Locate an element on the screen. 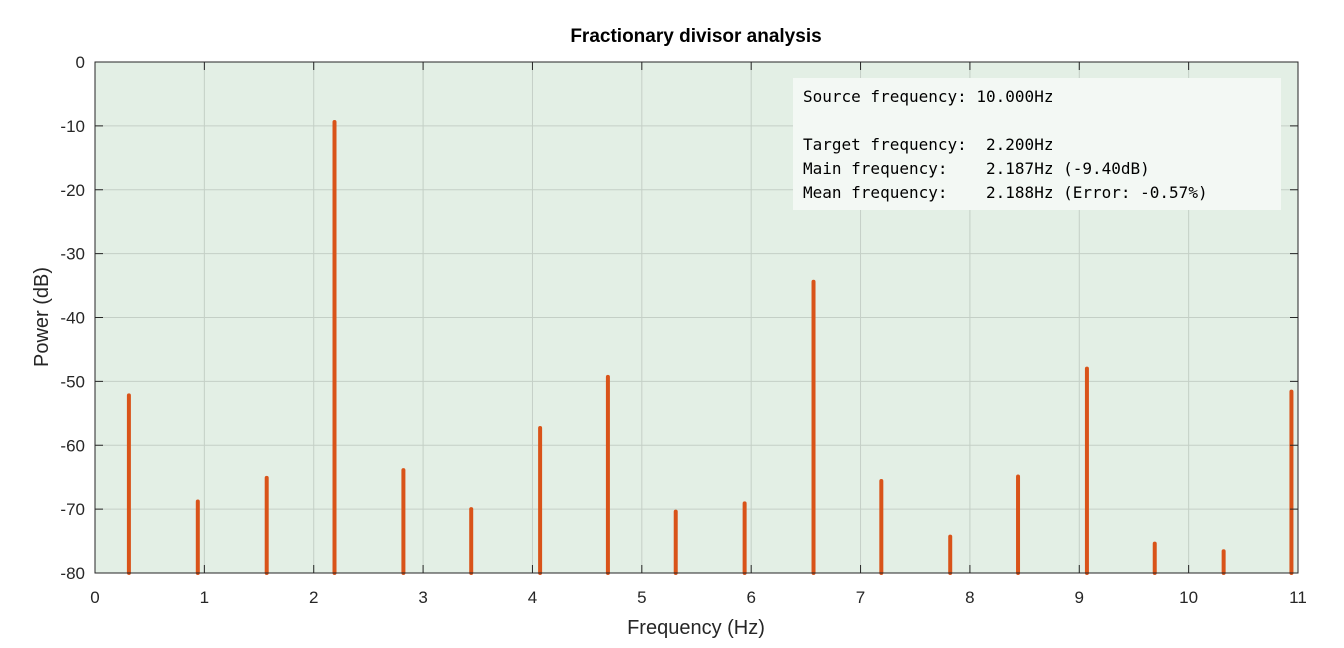 The height and width of the screenshot is (648, 1344). x-tick-label: 9 is located at coordinates (1079, 597).